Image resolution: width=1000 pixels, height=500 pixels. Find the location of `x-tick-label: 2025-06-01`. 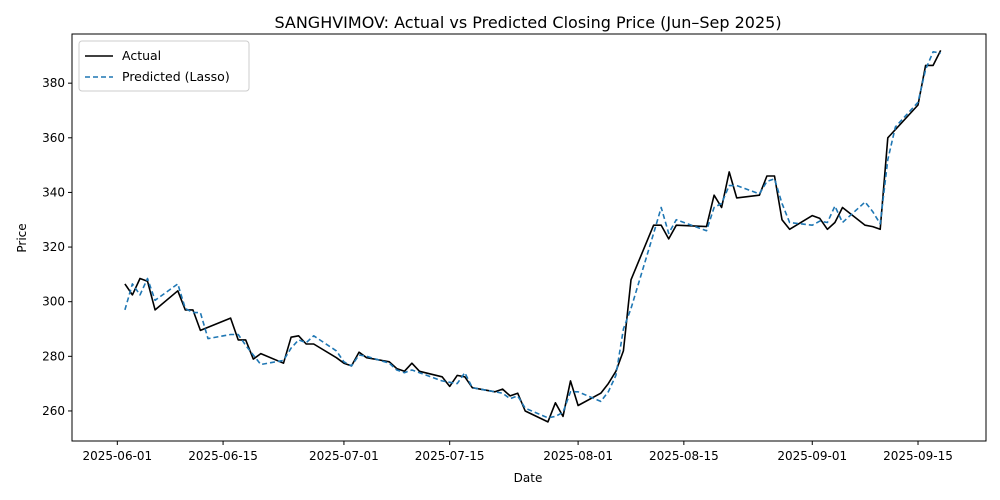

x-tick-label: 2025-06-01 is located at coordinates (117, 456).